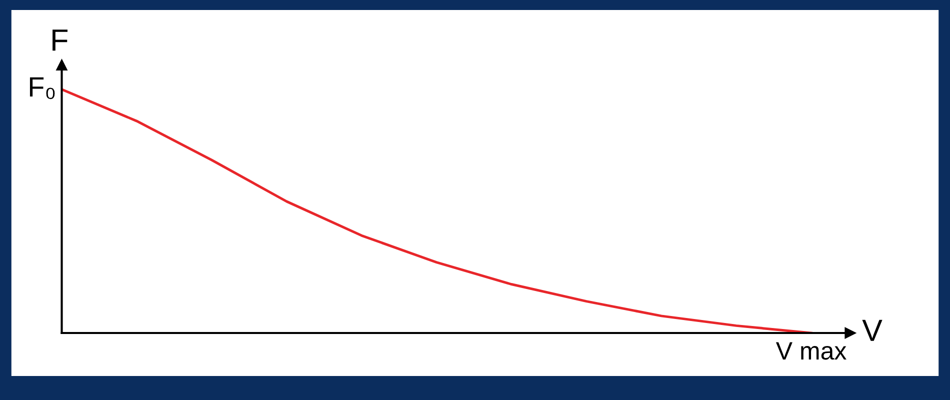 The width and height of the screenshot is (950, 400). I want to click on x-axis-title: V, so click(872, 330).